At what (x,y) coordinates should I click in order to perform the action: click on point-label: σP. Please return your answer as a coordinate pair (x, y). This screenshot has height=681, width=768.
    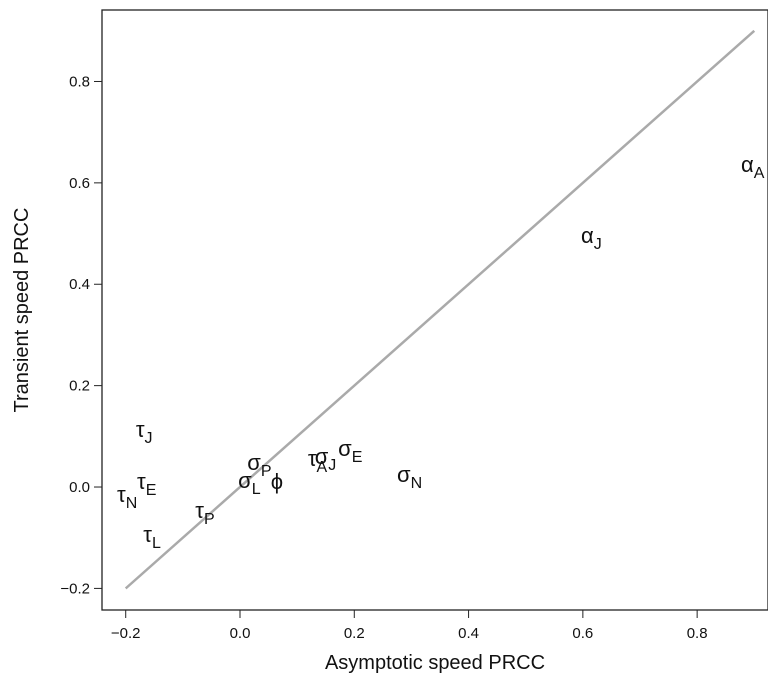
    Looking at the image, I should click on (259, 465).